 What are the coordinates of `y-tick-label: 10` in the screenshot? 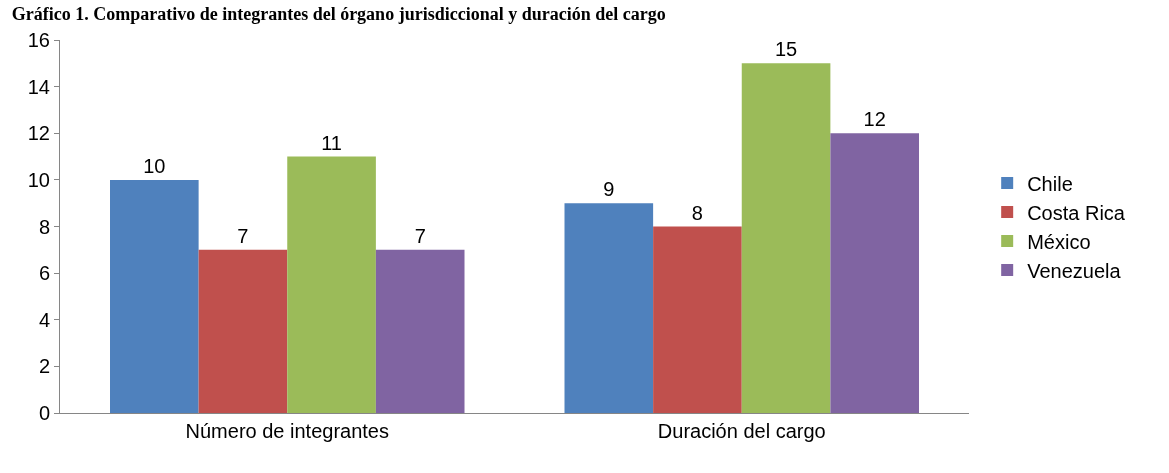 It's located at (38, 179).